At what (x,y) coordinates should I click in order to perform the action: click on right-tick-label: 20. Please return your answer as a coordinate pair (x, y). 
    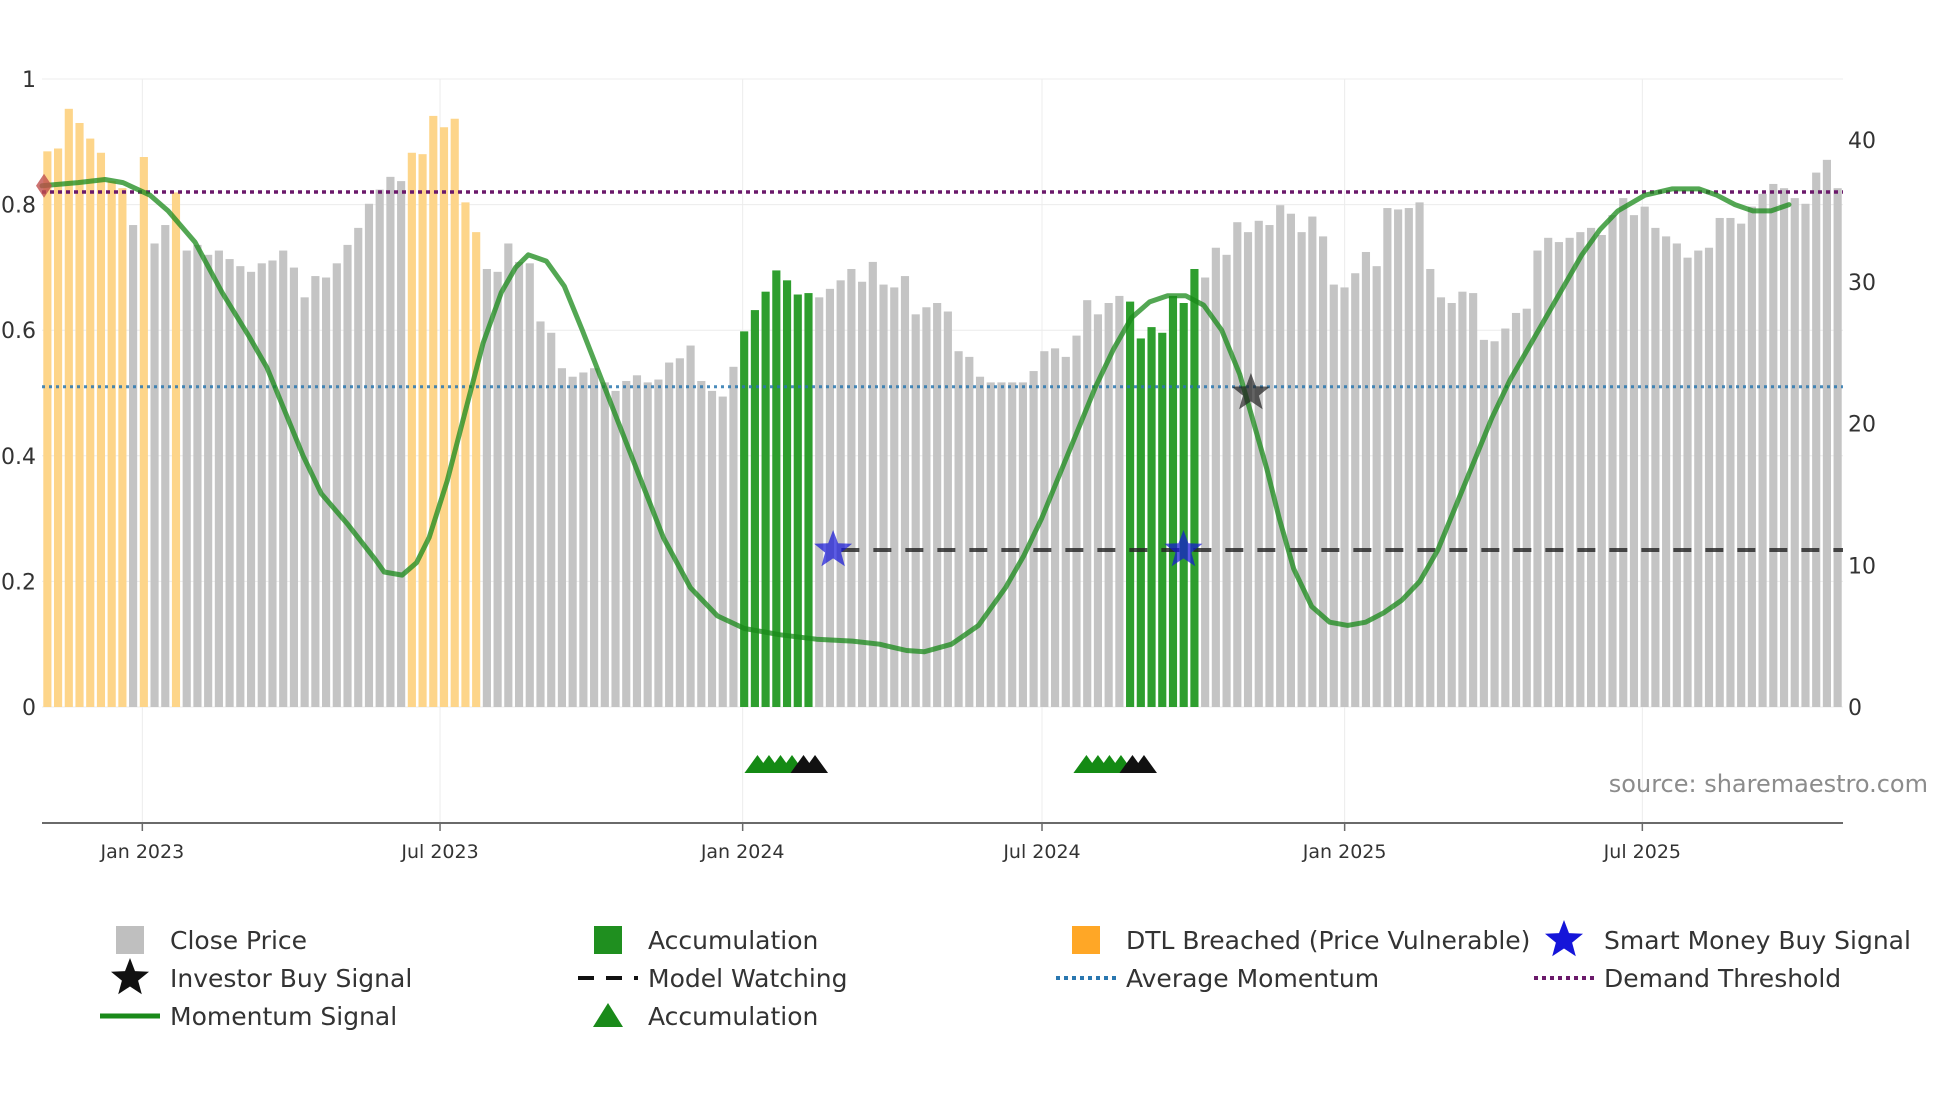
    Looking at the image, I should click on (1862, 425).